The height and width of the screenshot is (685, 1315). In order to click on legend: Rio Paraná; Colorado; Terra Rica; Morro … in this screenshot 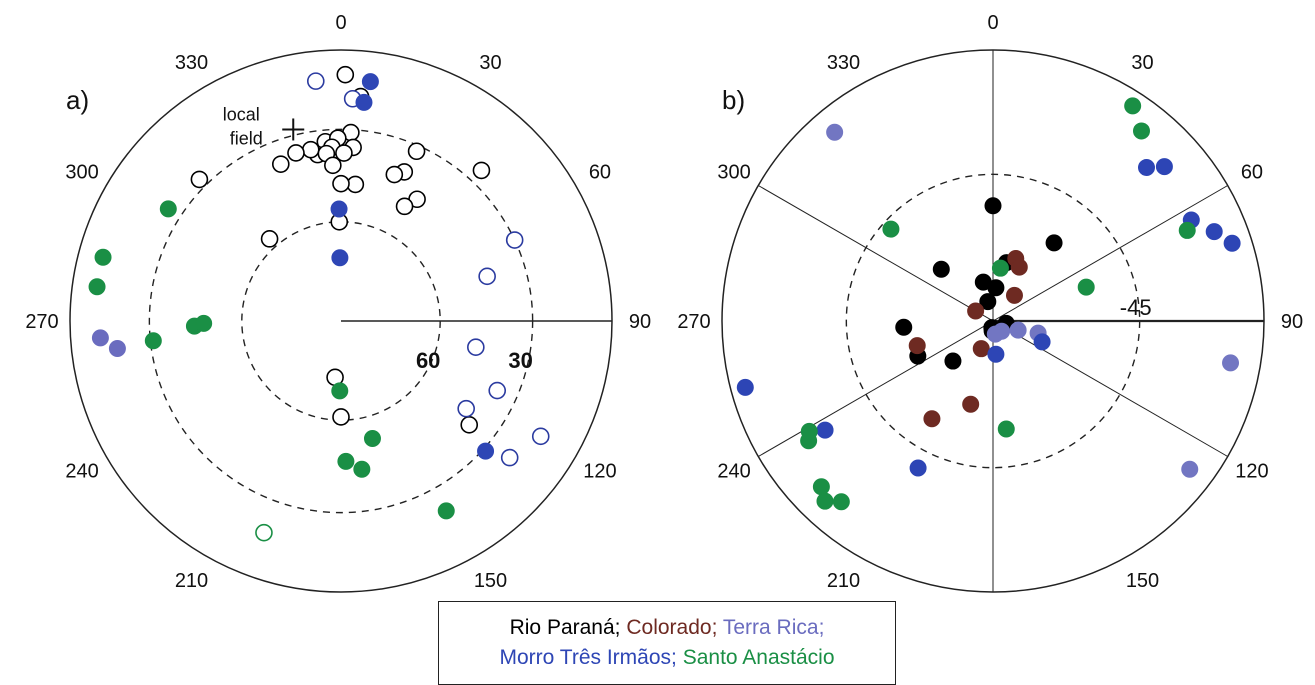, I will do `click(667, 643)`.